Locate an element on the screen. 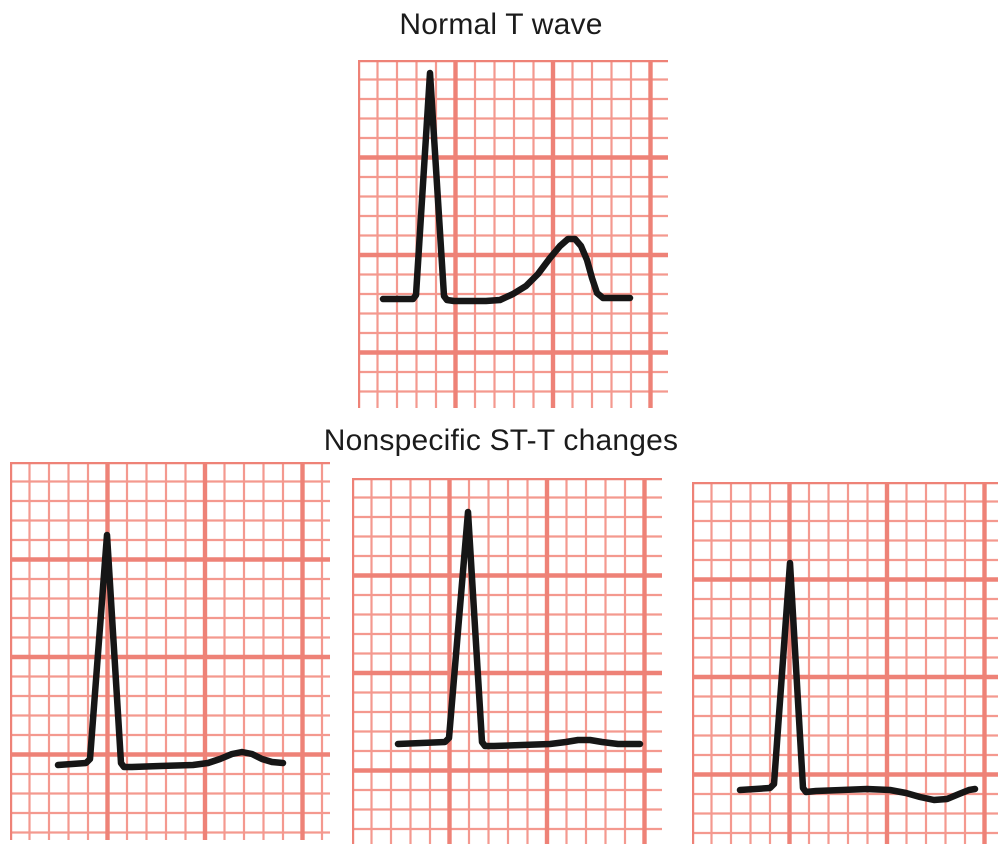 This screenshot has width=1002, height=844. ecg-panel-normal is located at coordinates (513, 234).